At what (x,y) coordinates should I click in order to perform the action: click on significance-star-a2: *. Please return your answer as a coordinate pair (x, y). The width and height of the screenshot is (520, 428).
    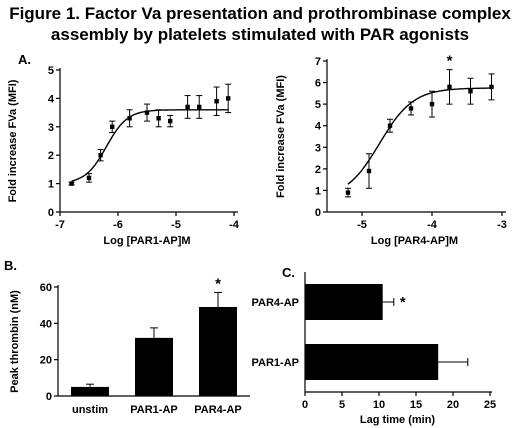
    Looking at the image, I should click on (450, 61).